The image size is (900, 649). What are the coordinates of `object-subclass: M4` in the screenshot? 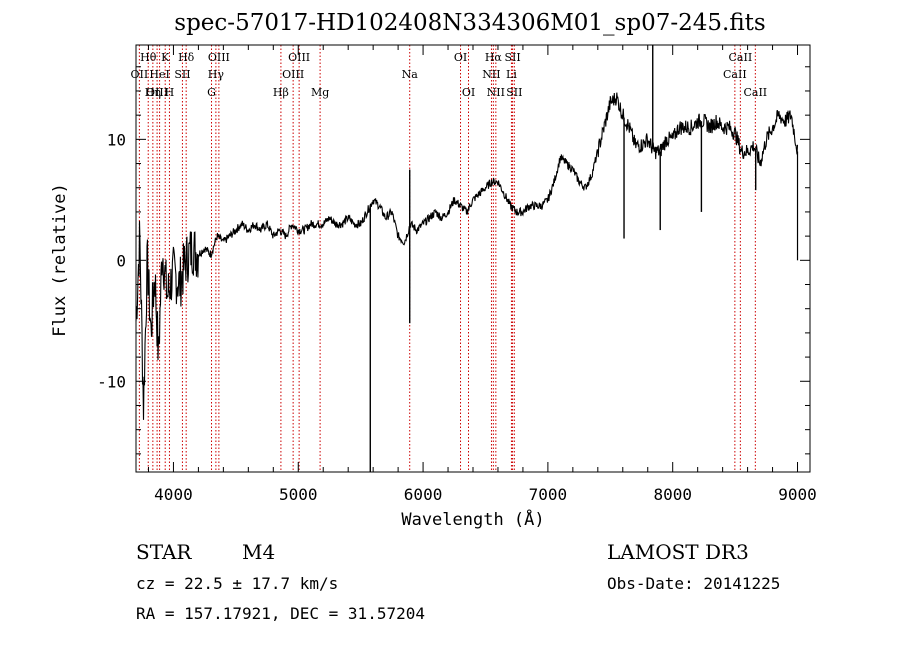 It's located at (259, 552).